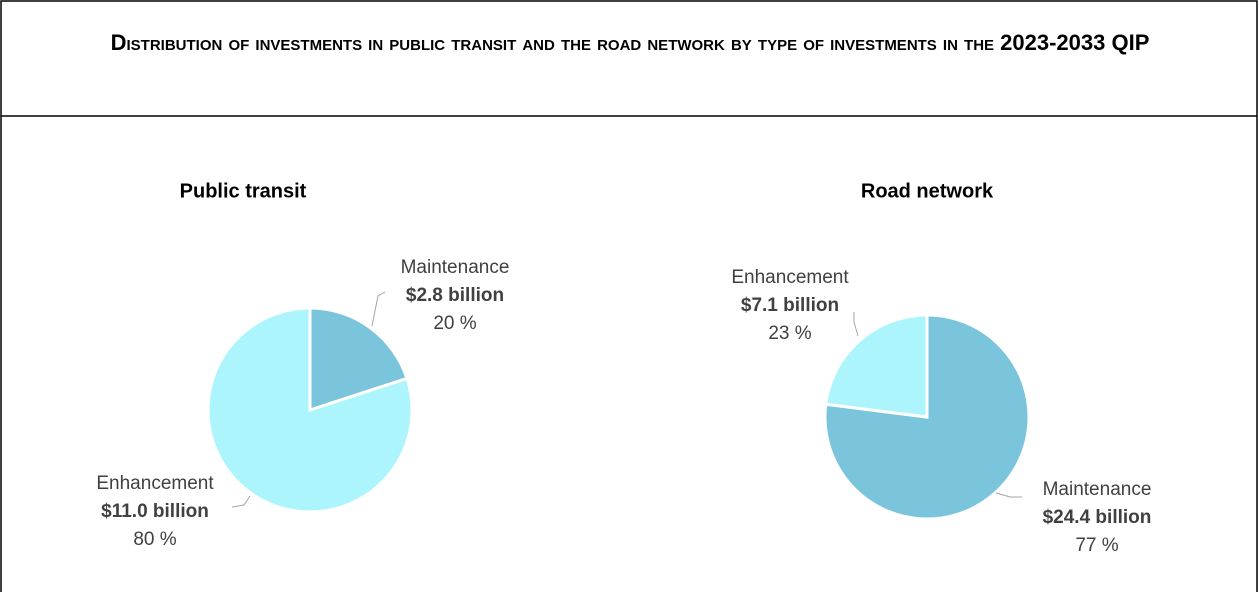  Describe the element at coordinates (1097, 517) in the screenshot. I see `amount-label: $24.4 billion` at that location.